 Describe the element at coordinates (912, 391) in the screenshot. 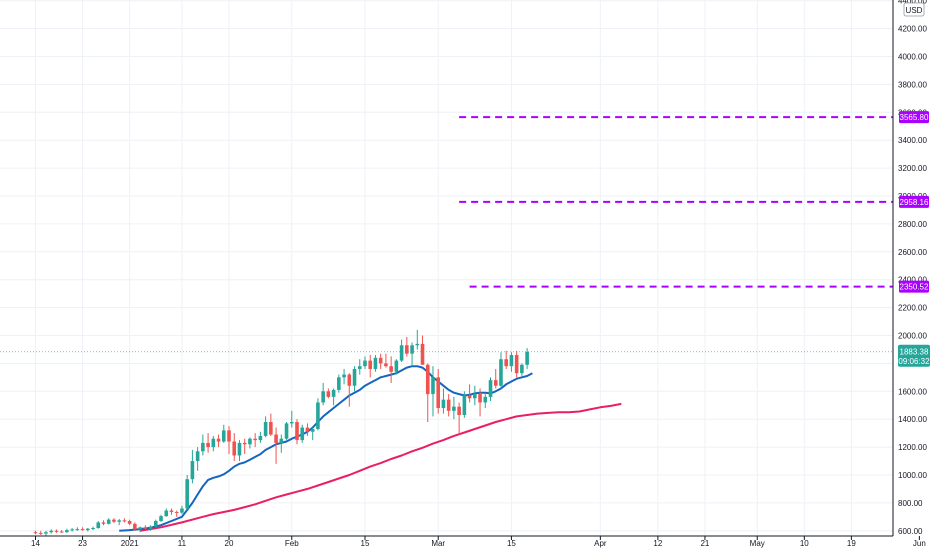

I see `price-tick-label: 1600.00` at that location.